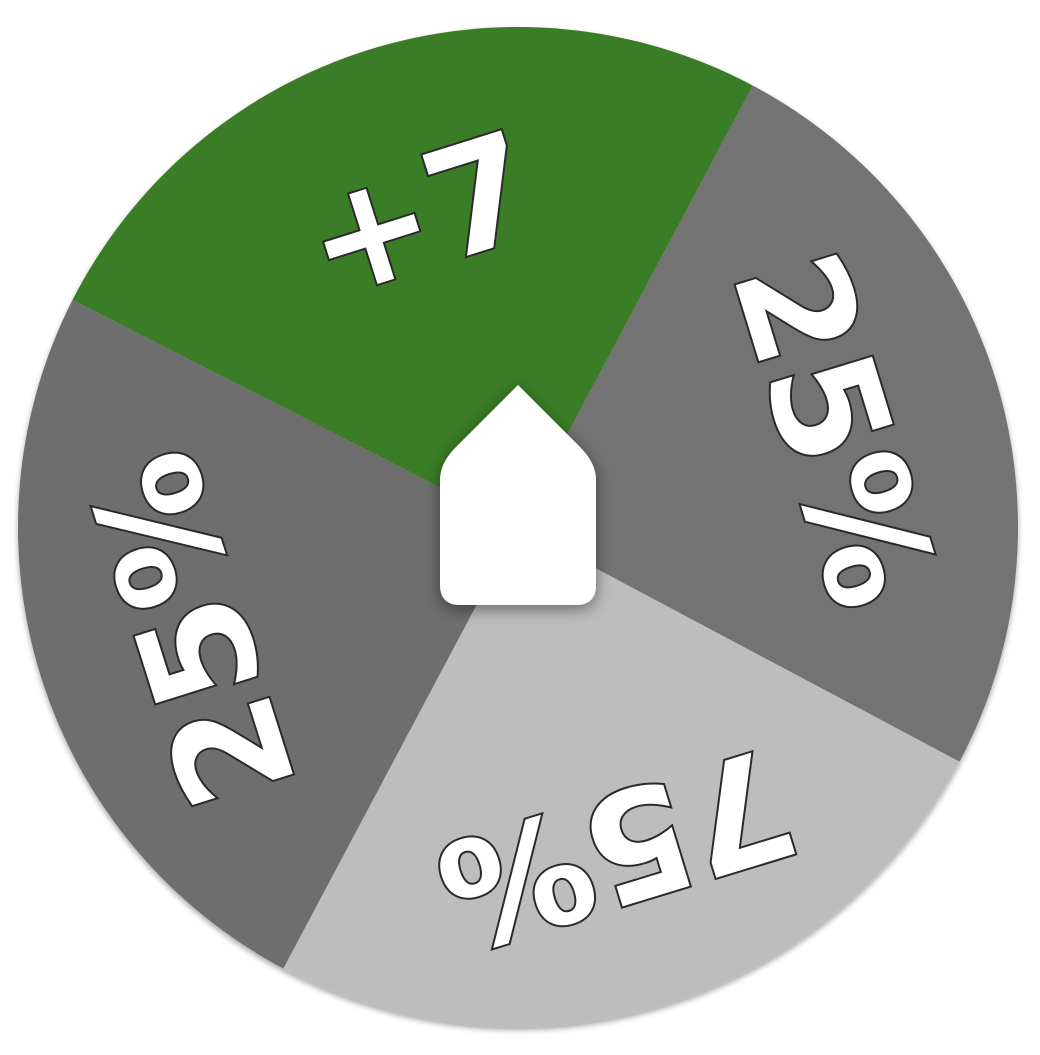 The height and width of the screenshot is (1055, 1040). Describe the element at coordinates (518, 495) in the screenshot. I see `wheel-pointer-button` at that location.